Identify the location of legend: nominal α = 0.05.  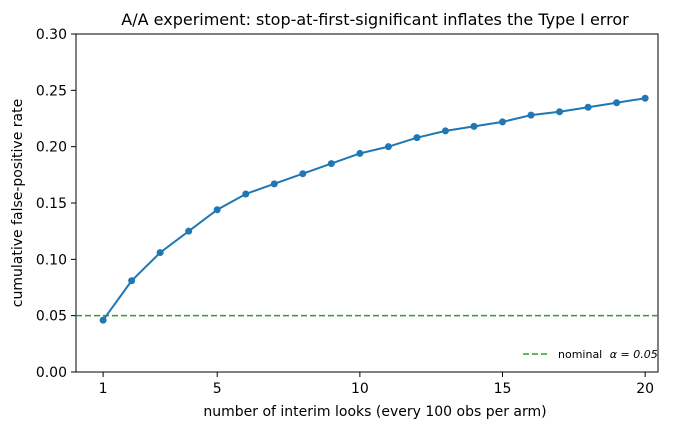
(590, 354).